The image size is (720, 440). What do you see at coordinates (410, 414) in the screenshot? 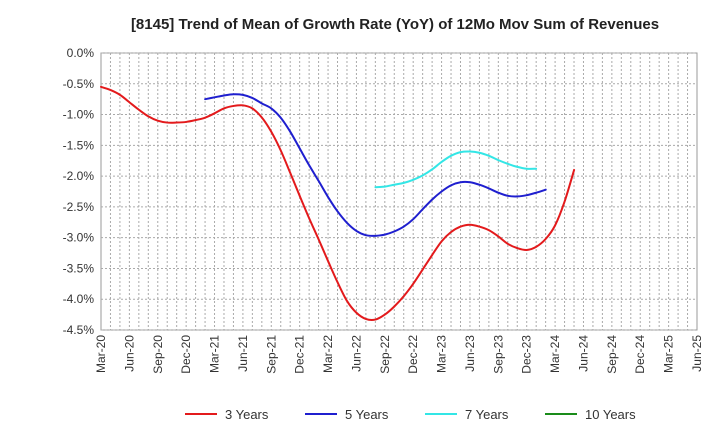
I see `legend: 3 Years 5 Years 7 Years 10 Years` at bounding box center [410, 414].